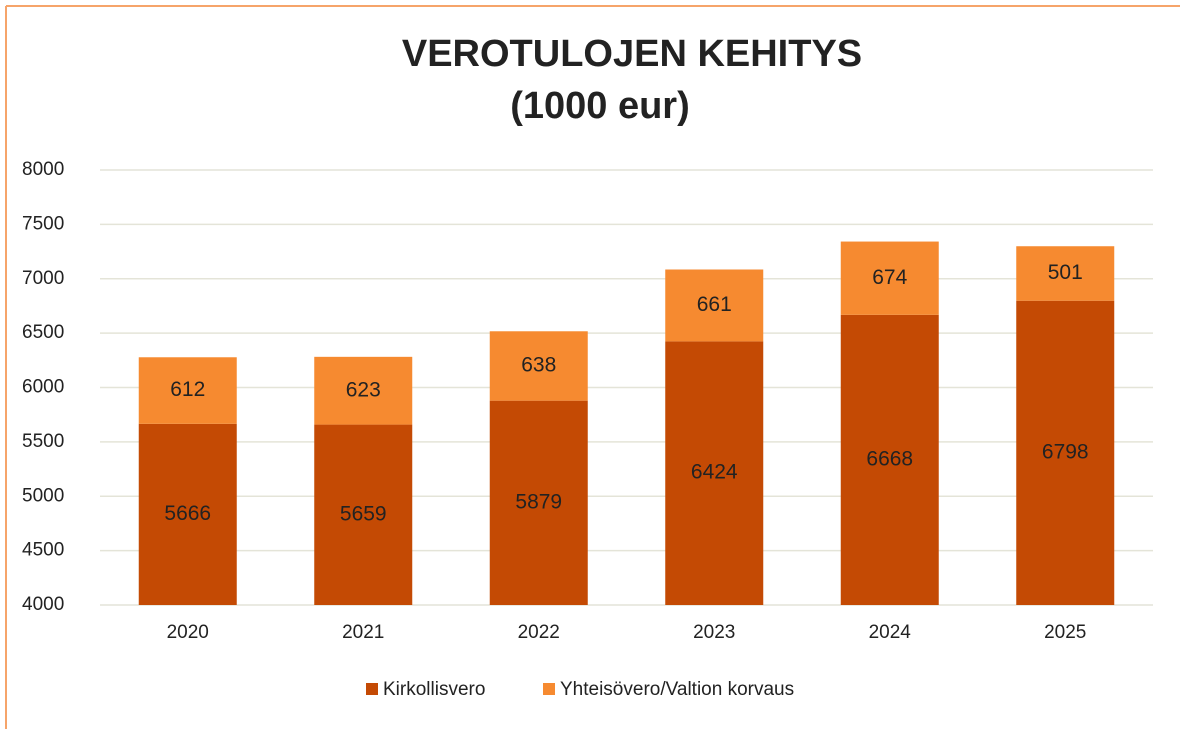  What do you see at coordinates (632, 54) in the screenshot?
I see `chart-title: VEROTULOJEN KEHITYS` at bounding box center [632, 54].